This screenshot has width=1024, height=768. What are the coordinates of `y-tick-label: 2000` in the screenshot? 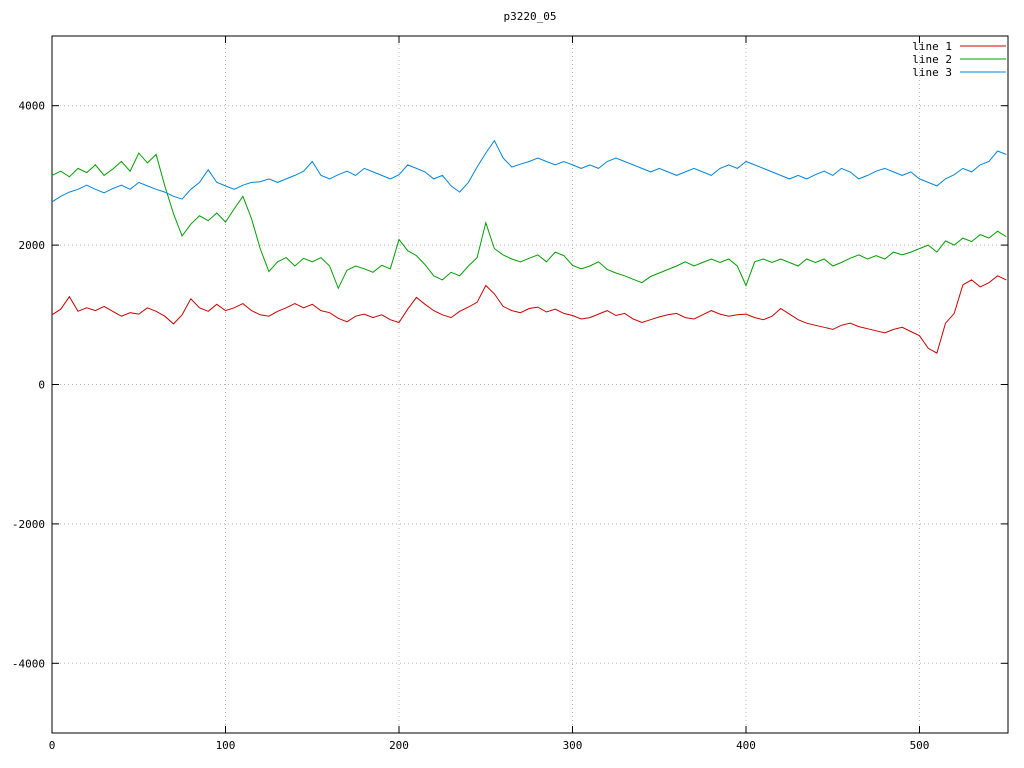 It's located at (32, 245).